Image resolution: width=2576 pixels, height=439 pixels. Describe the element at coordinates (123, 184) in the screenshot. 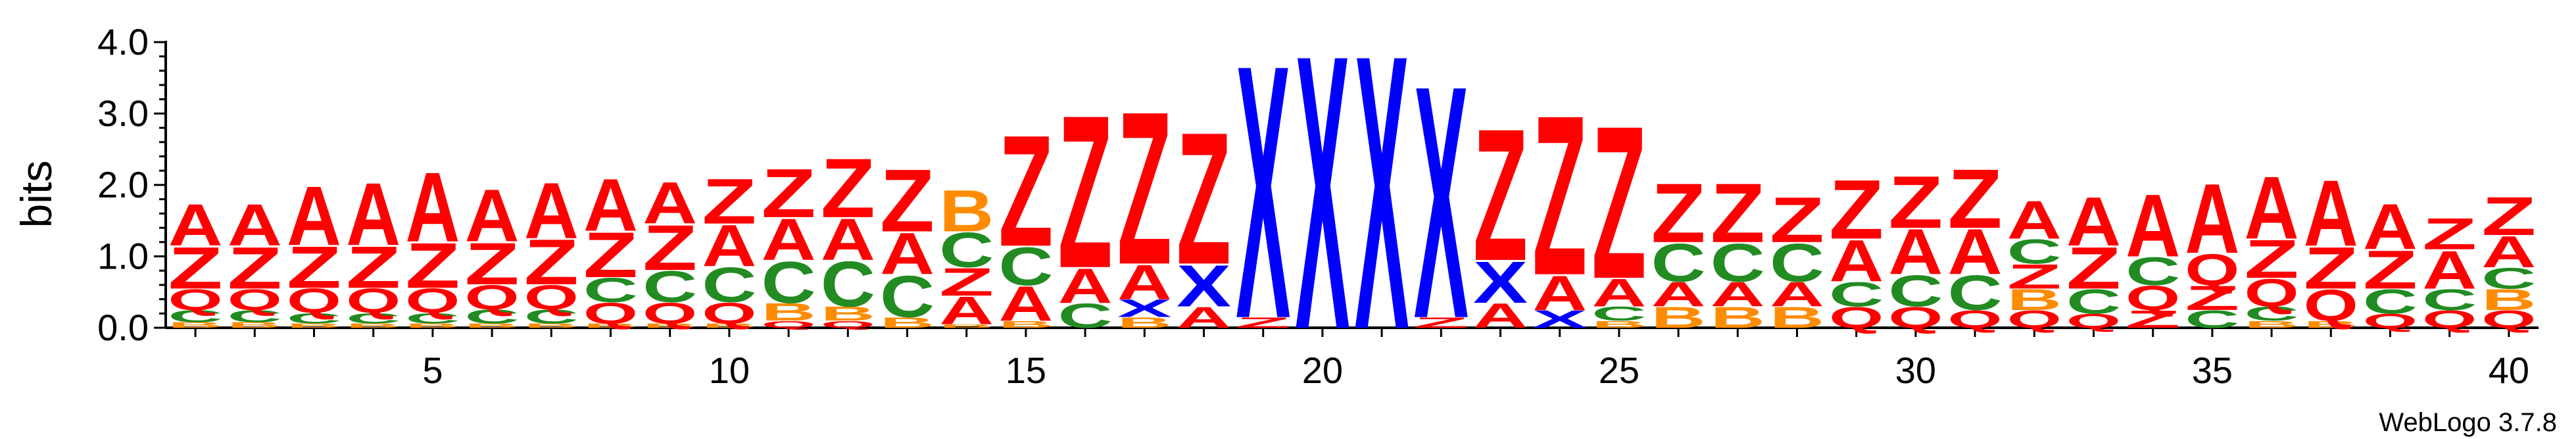

I see `y-tick-label: 2.0` at that location.